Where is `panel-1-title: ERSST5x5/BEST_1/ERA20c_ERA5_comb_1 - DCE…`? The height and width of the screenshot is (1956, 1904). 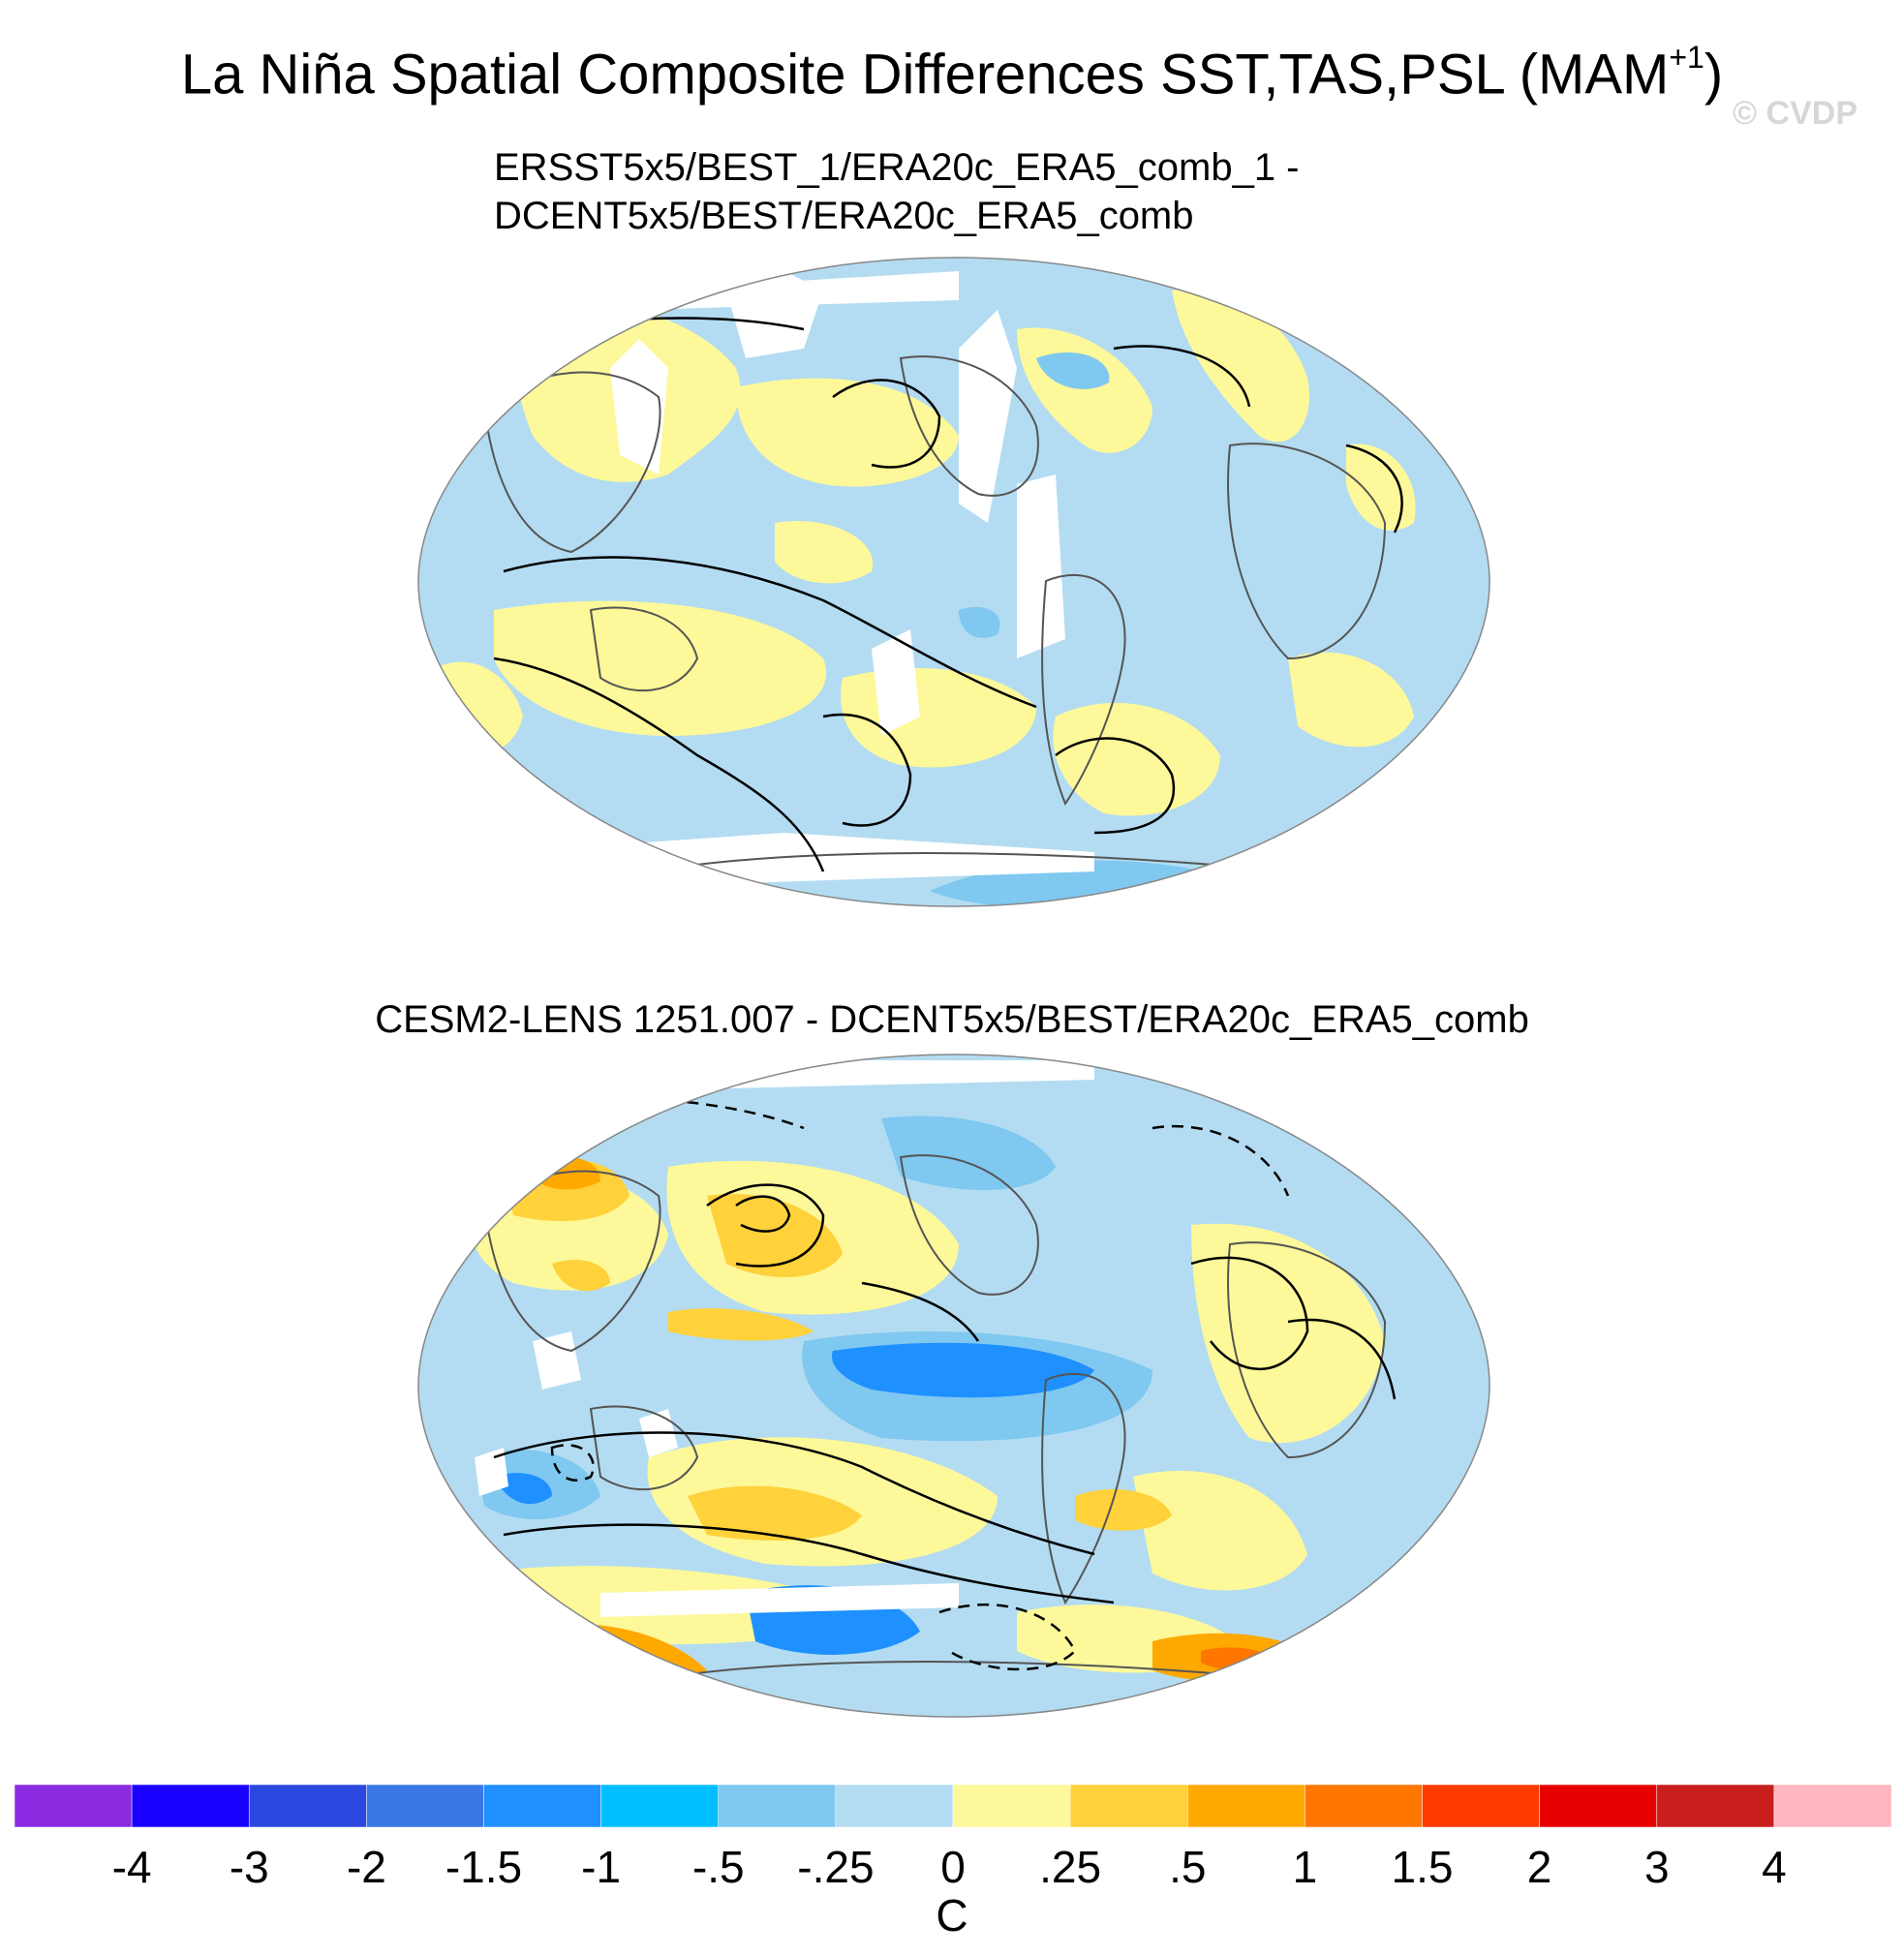
panel-1-title: ERSST5x5/BEST_1/ERA20c_ERA5_comb_1 - DCE… is located at coordinates (897, 192).